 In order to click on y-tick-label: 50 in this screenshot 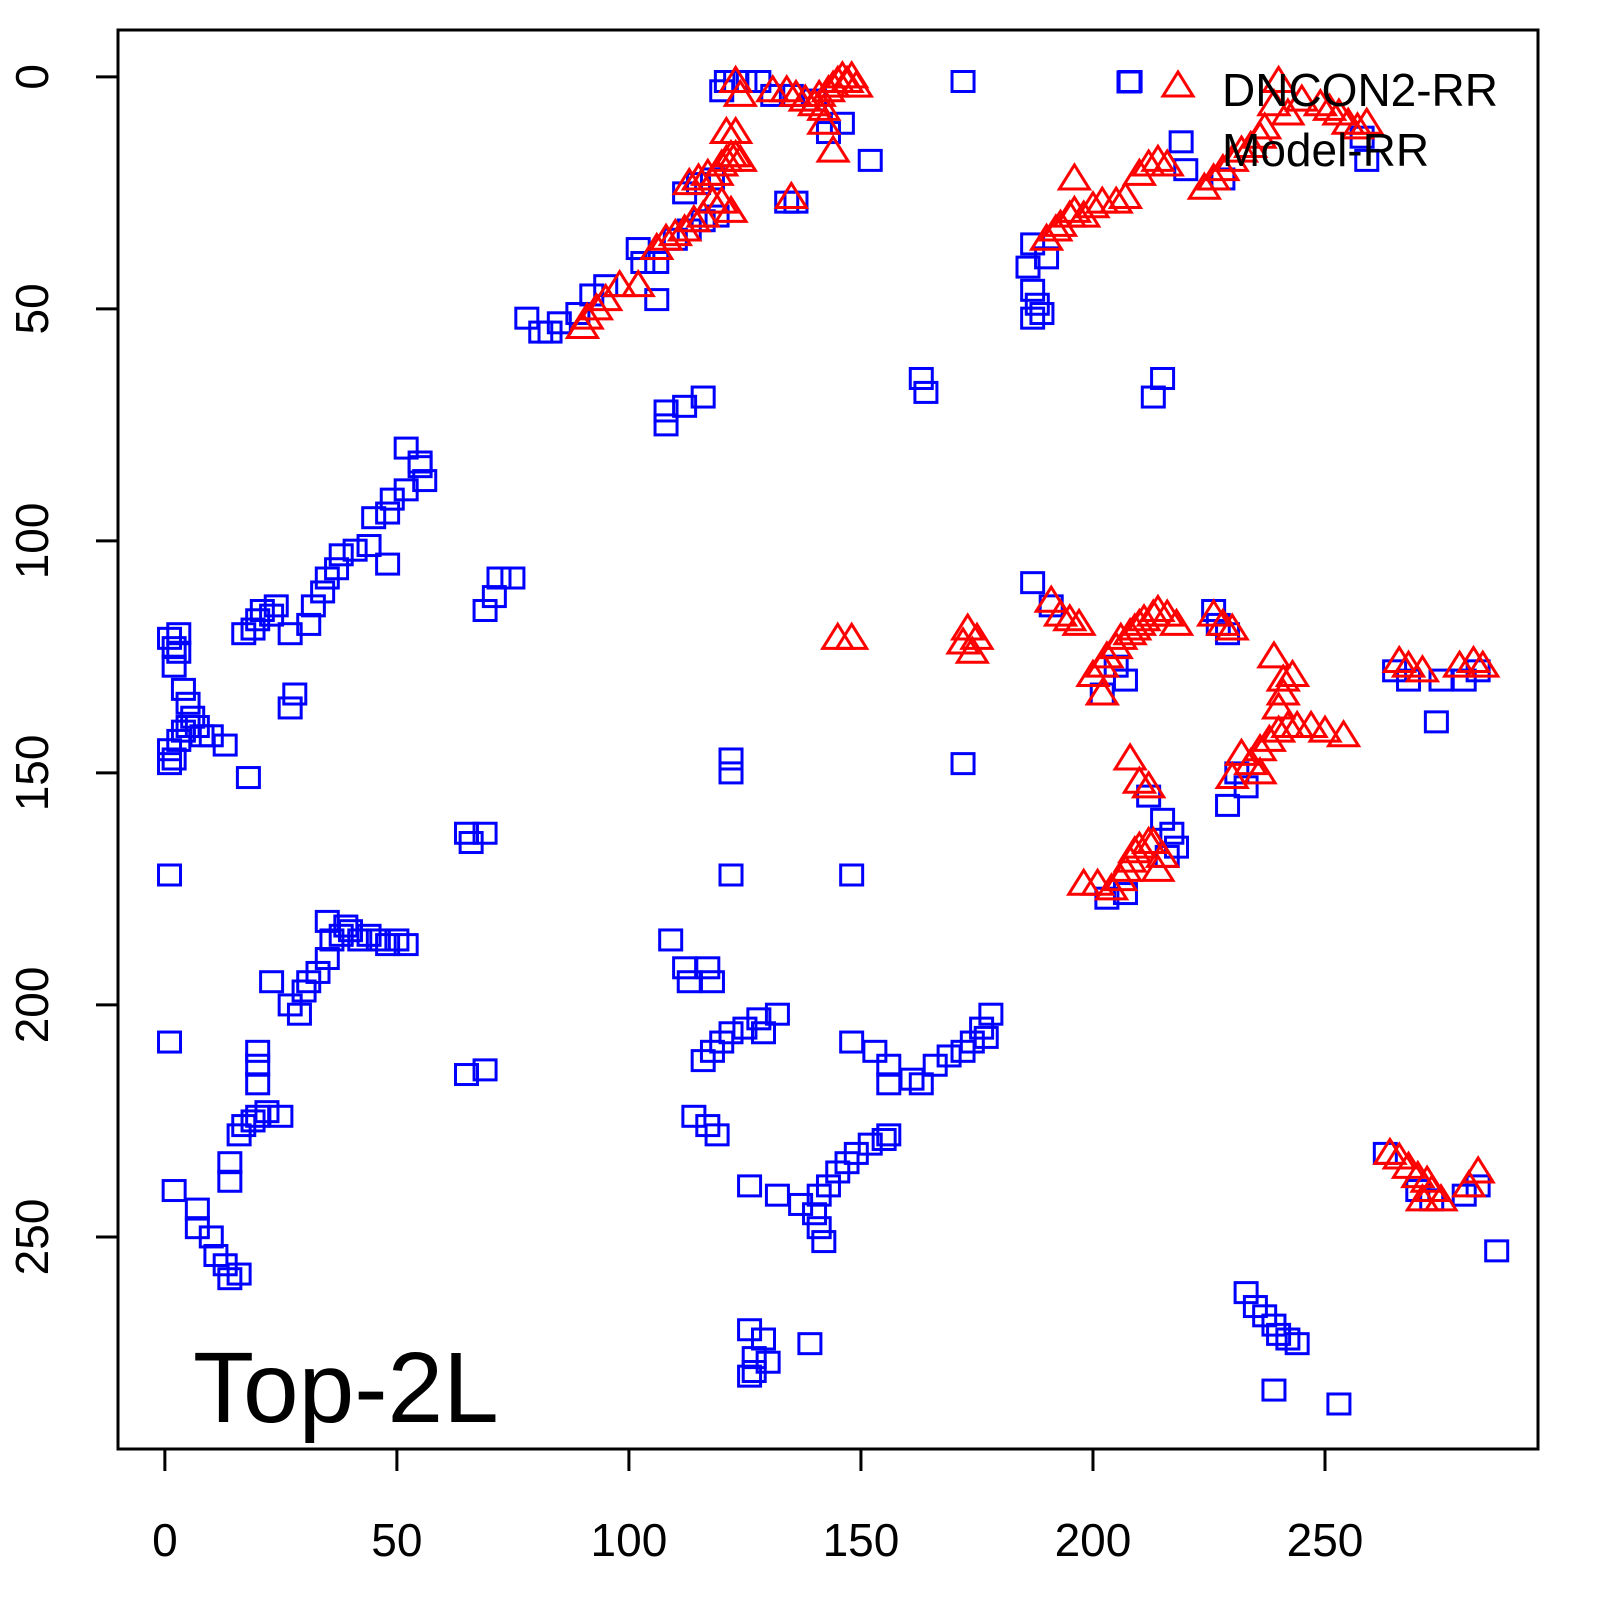, I will do `click(32, 308)`.